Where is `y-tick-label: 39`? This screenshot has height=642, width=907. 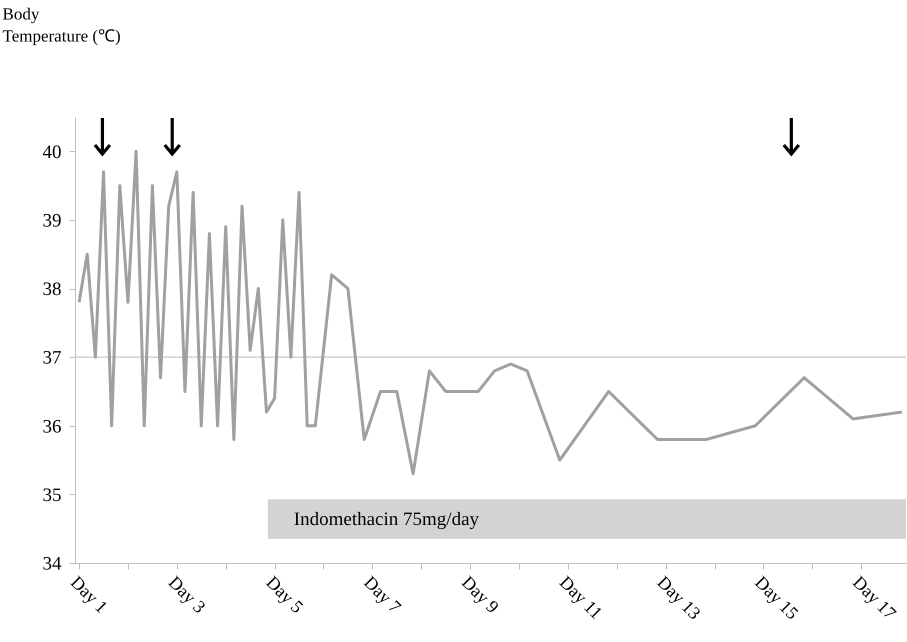 y-tick-label: 39 is located at coordinates (52, 221).